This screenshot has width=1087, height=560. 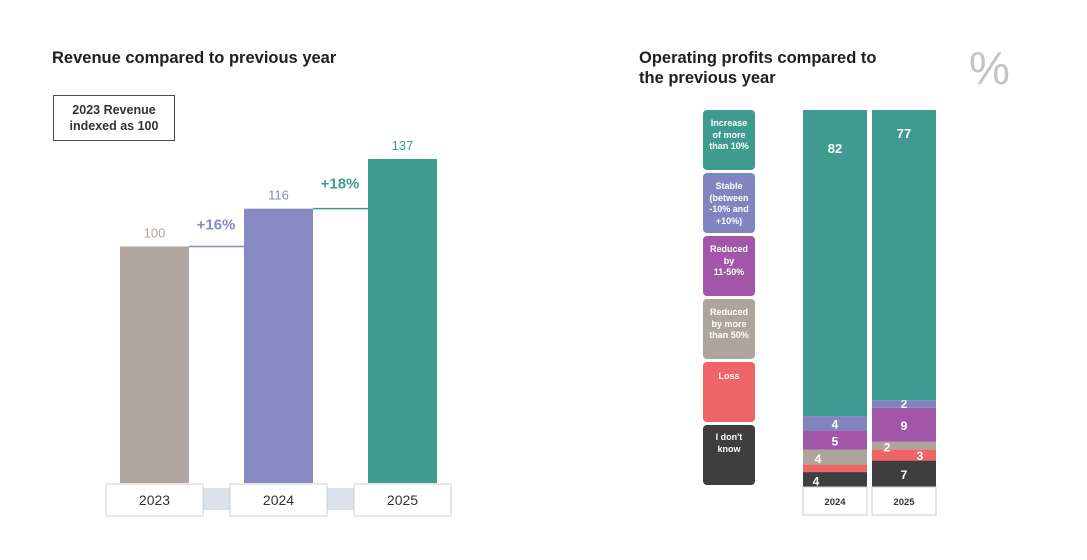 I want to click on axis-box-2023, so click(x=154, y=500).